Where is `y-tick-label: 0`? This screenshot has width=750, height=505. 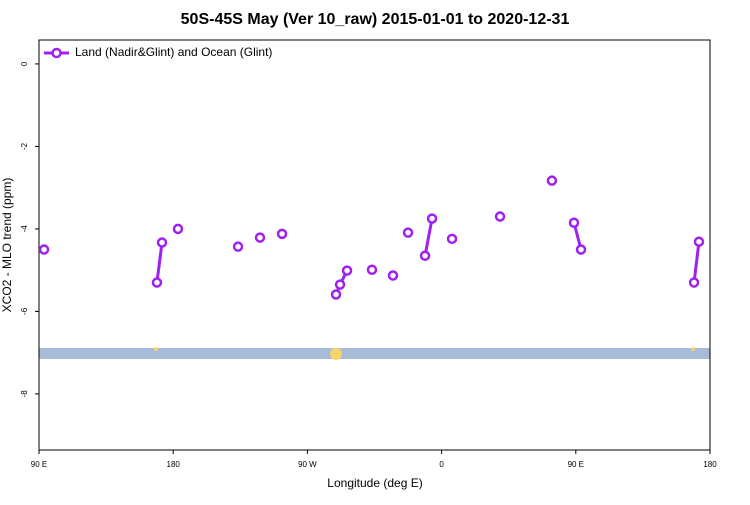
y-tick-label: 0 is located at coordinates (24, 63).